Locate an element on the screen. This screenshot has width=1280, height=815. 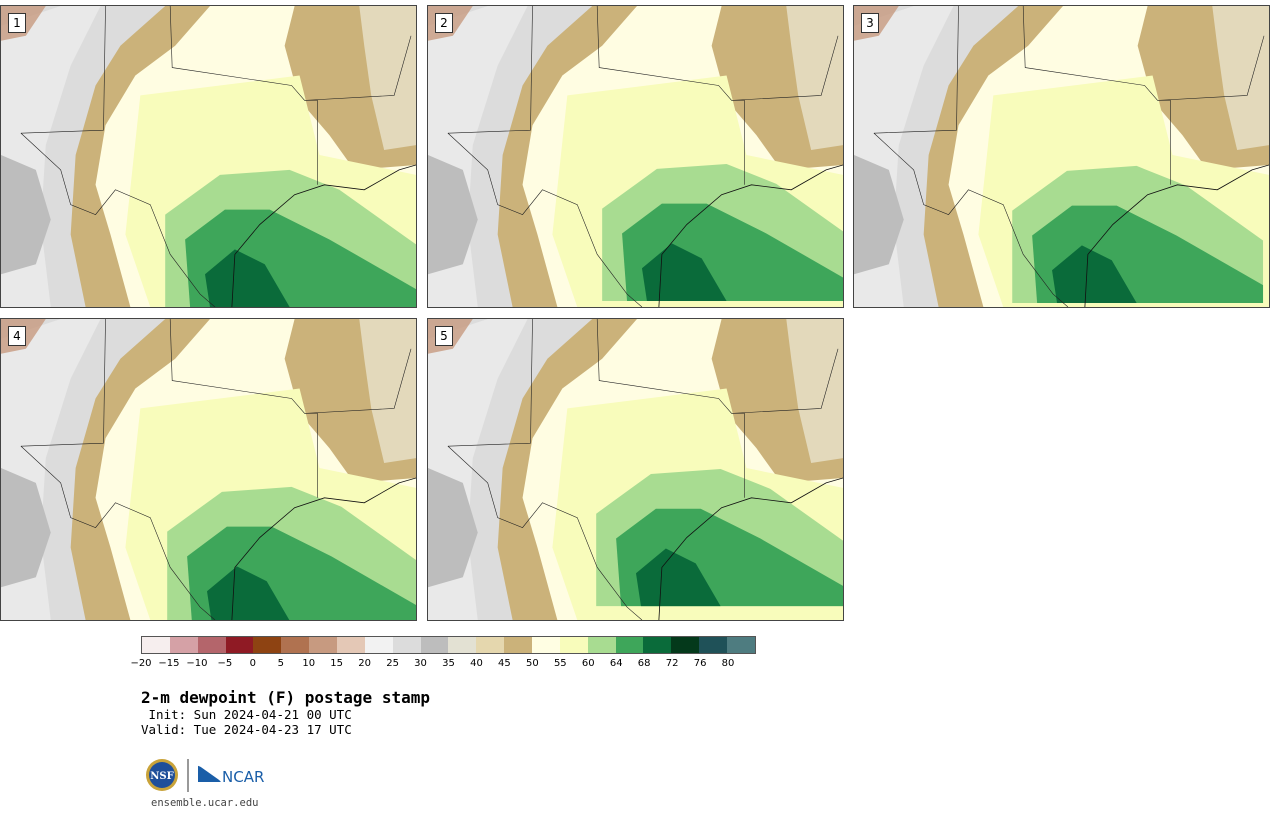
init-time: Init: Sun 2024-04-21 00 UTC is located at coordinates (246, 714).